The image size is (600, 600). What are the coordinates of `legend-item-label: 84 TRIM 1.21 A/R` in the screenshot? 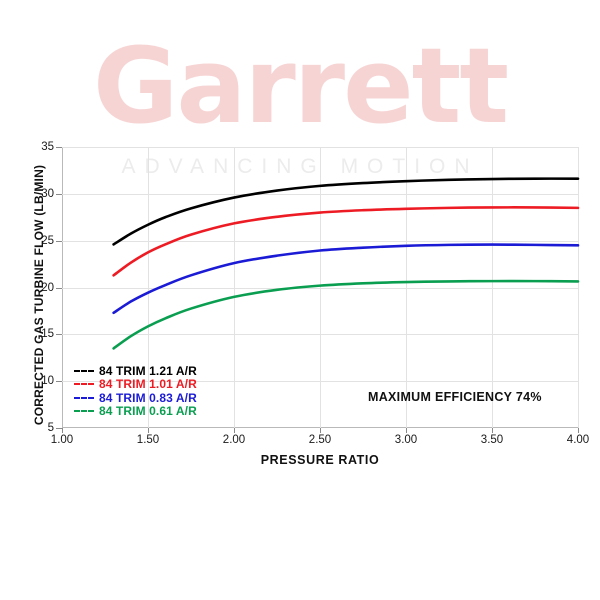 It's located at (148, 370).